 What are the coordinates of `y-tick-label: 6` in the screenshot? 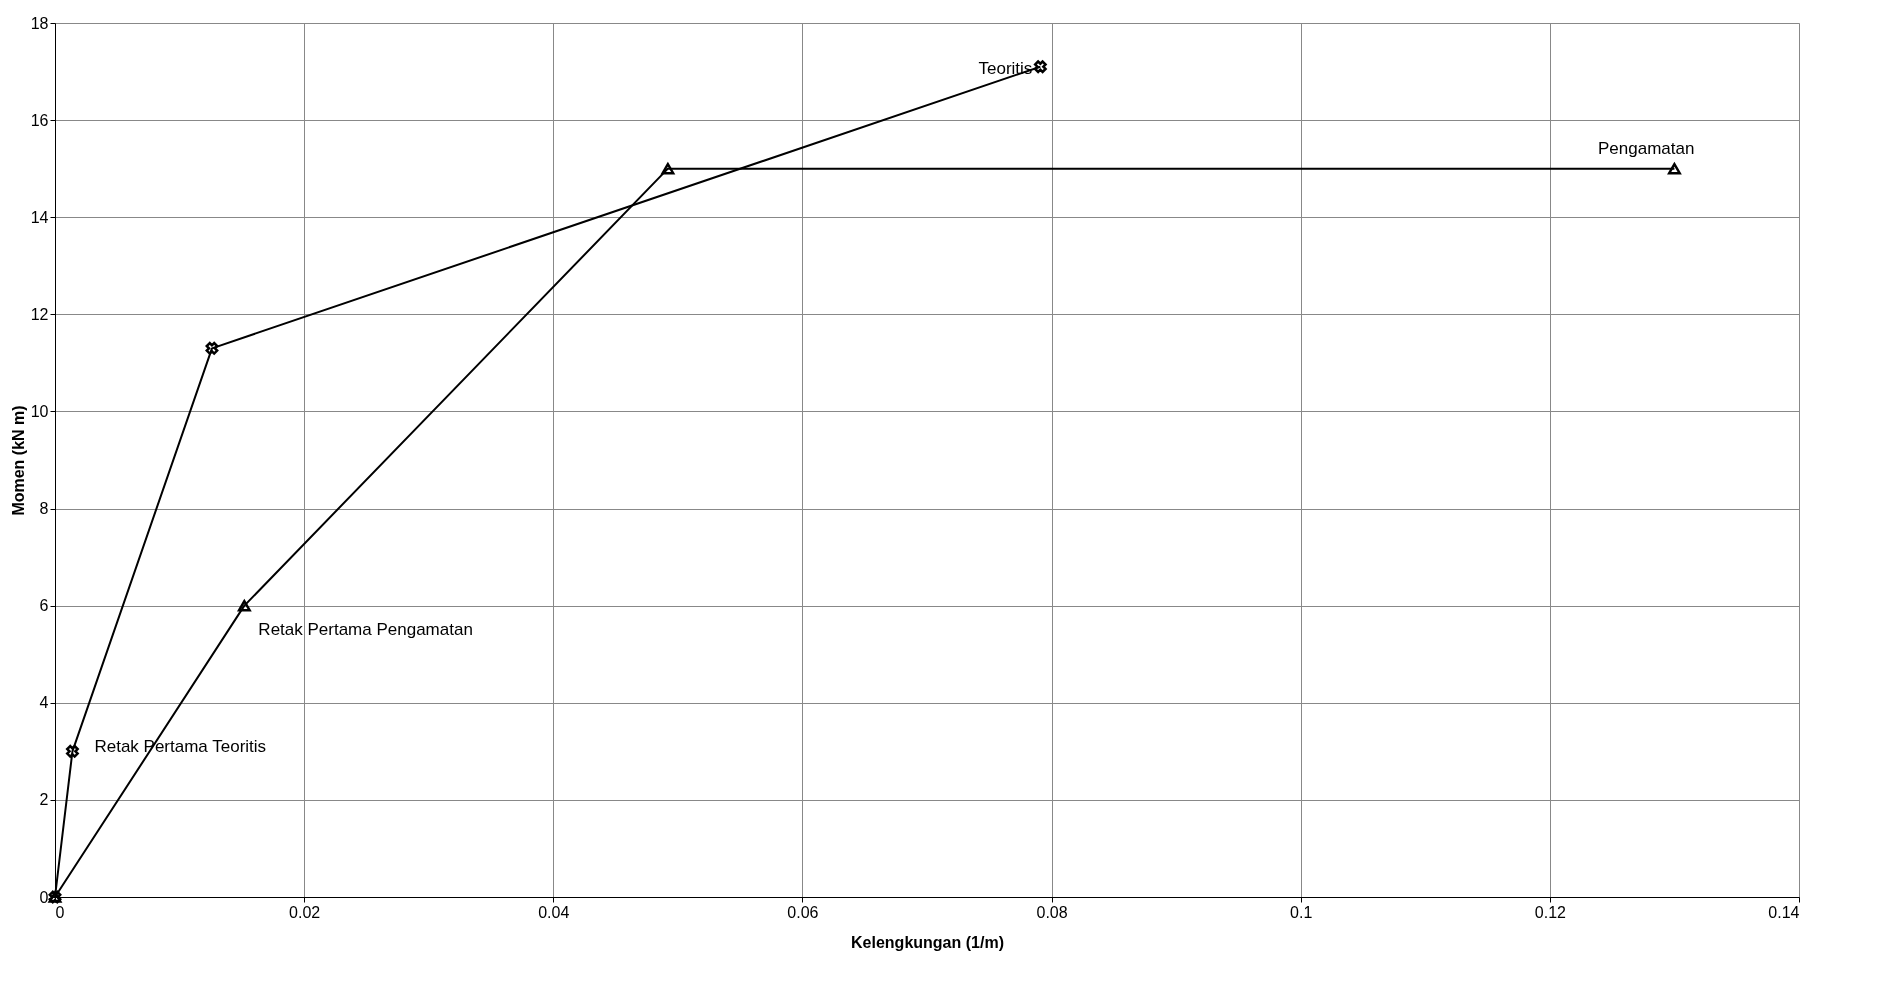 It's located at (44, 606).